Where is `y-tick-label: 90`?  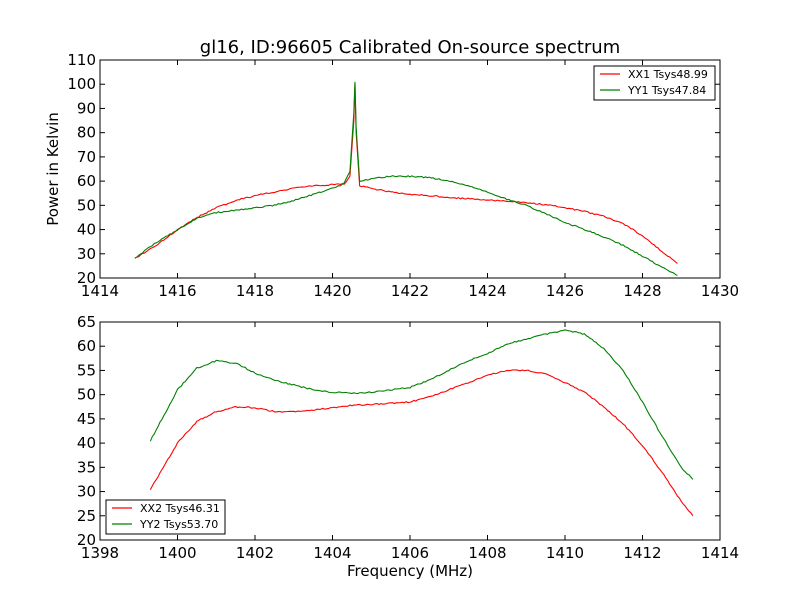 y-tick-label: 90 is located at coordinates (86, 108).